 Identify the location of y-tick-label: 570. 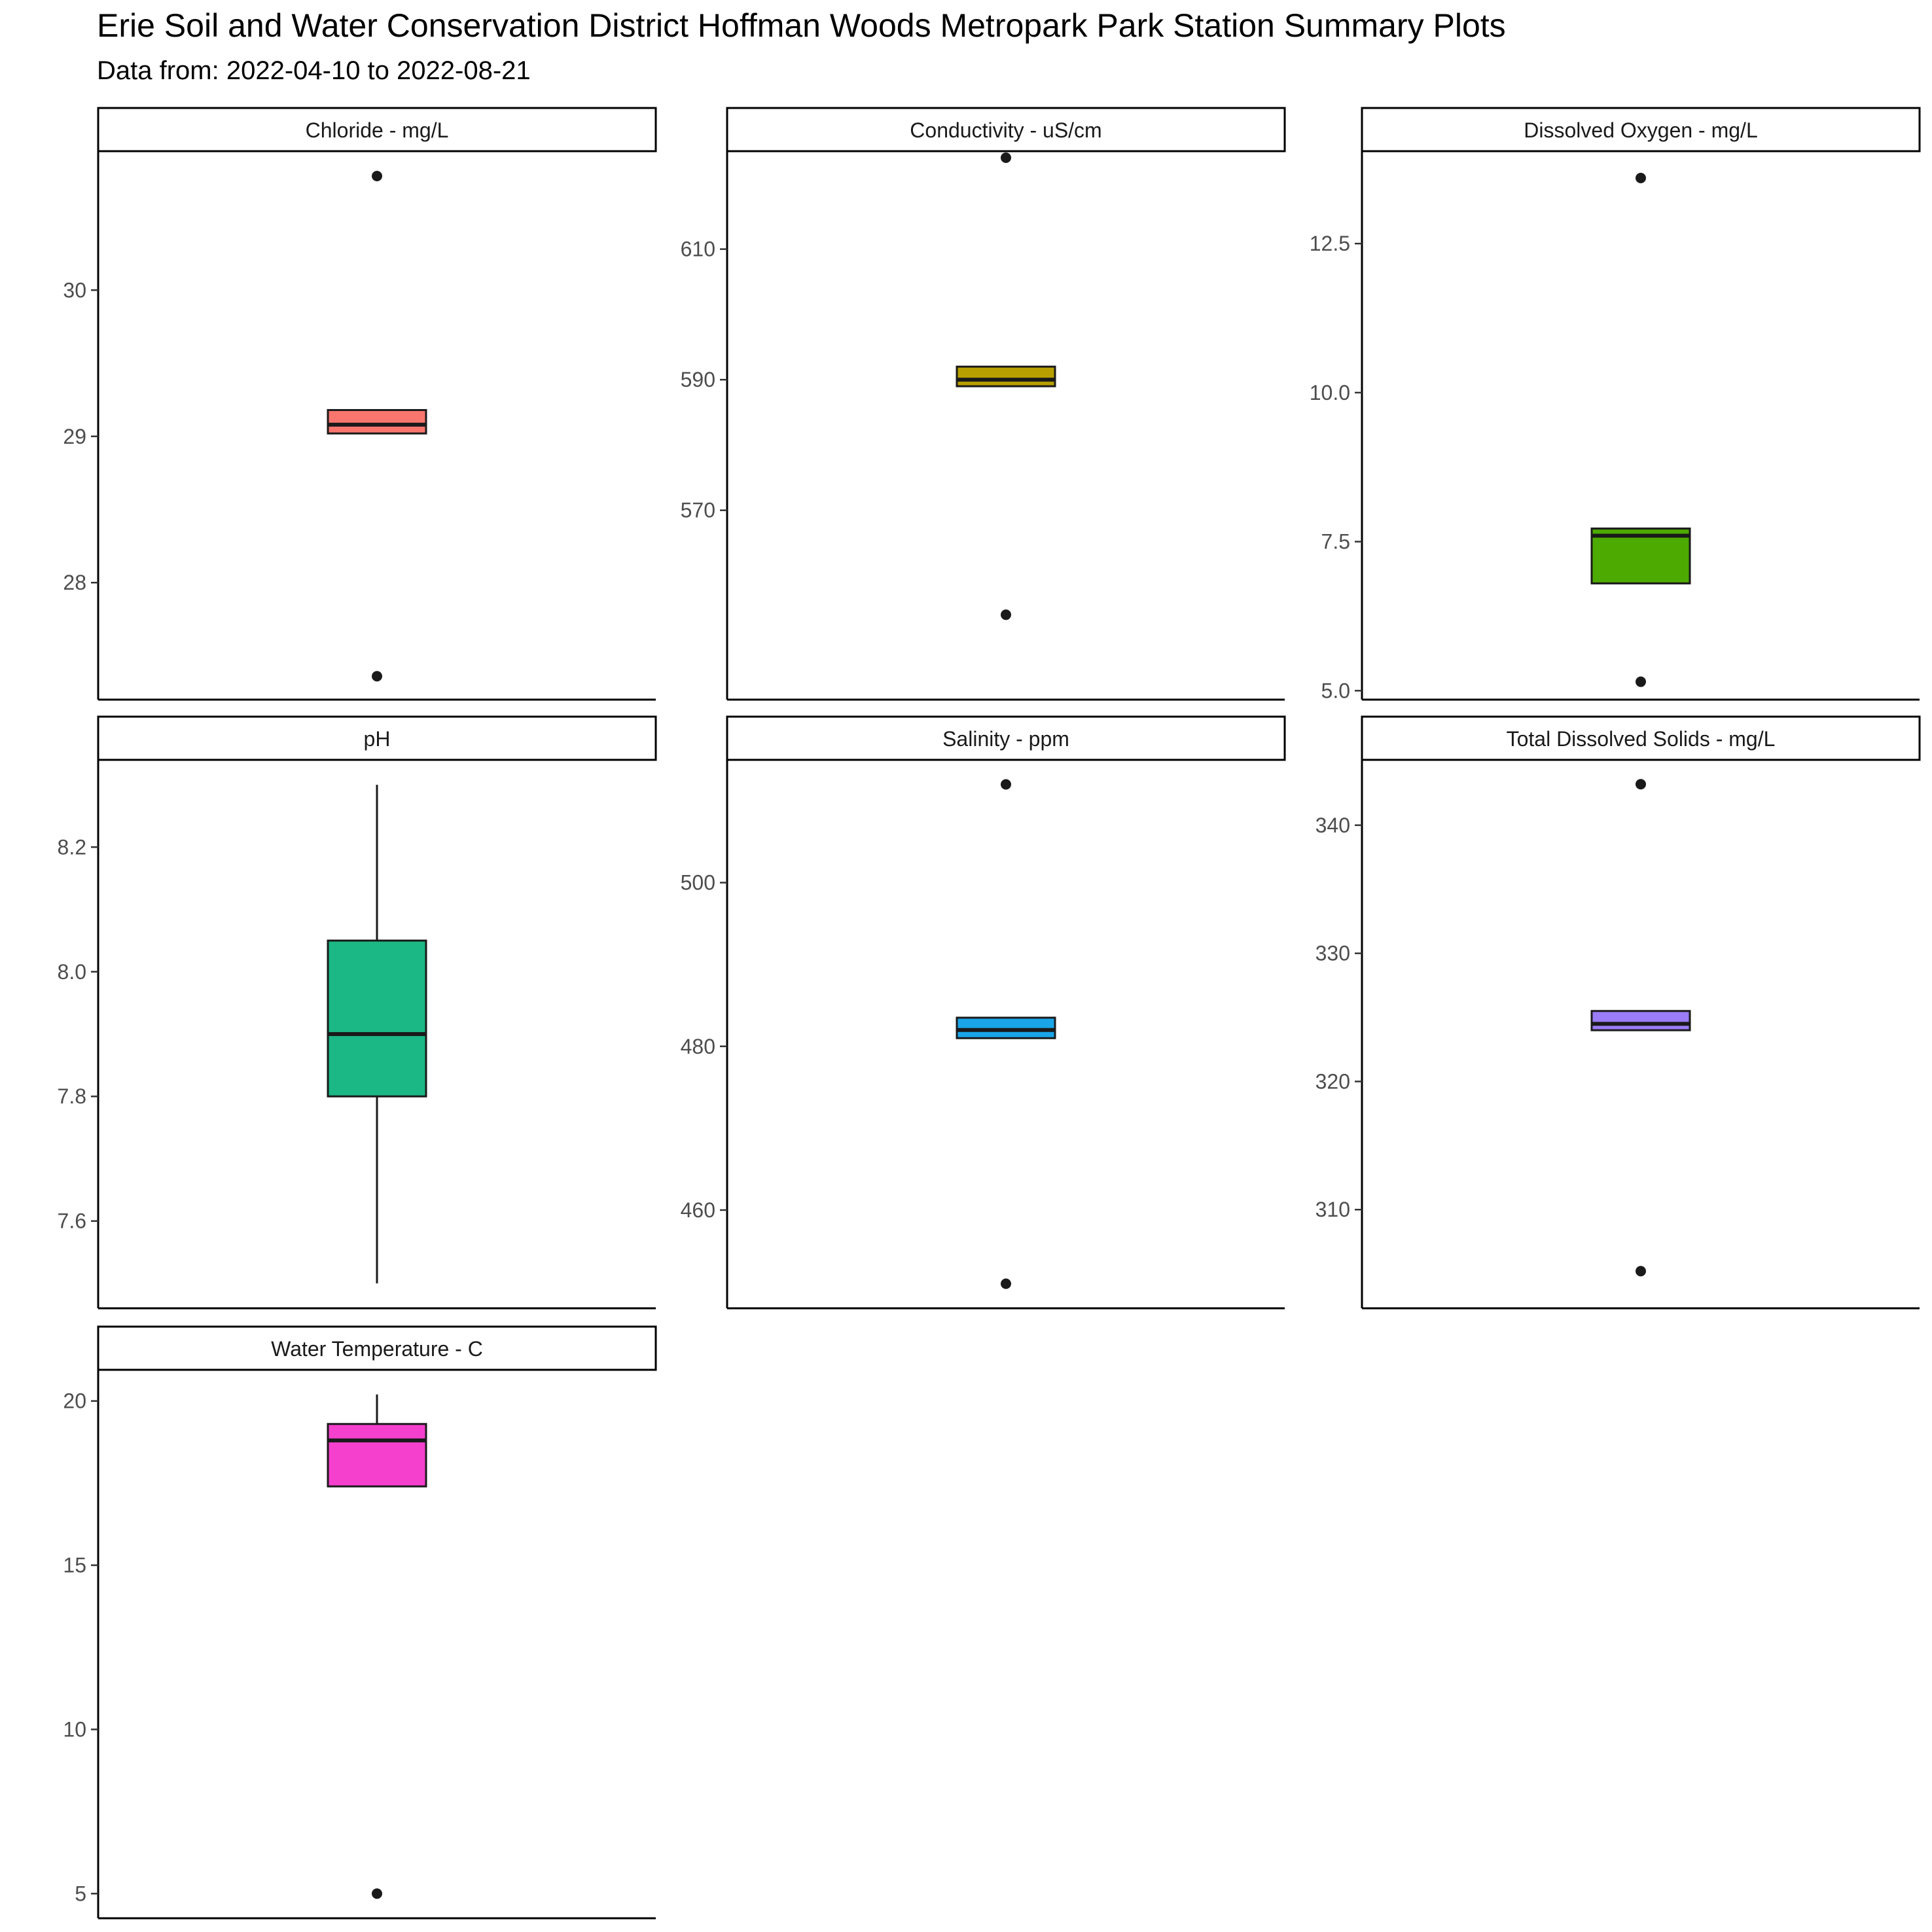
(698, 510).